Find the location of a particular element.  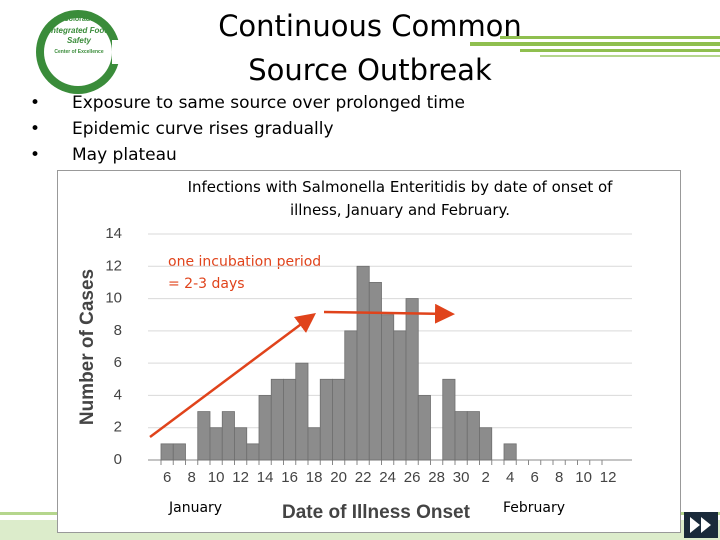

slide-title: Continuous Common Source Outbreak is located at coordinates (370, 48).